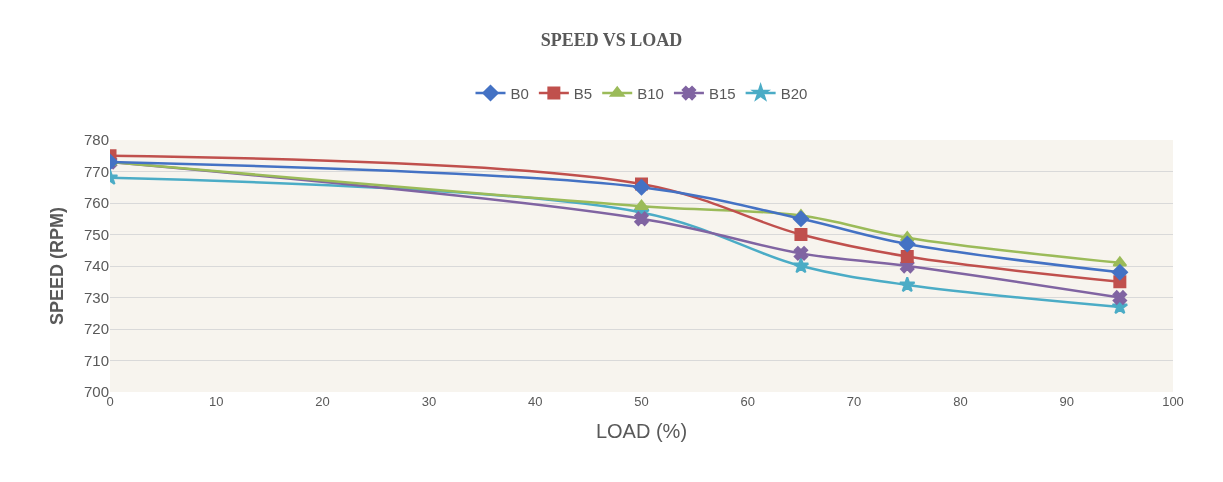 The image size is (1223, 482). I want to click on y-tick-label: 760, so click(96, 203).